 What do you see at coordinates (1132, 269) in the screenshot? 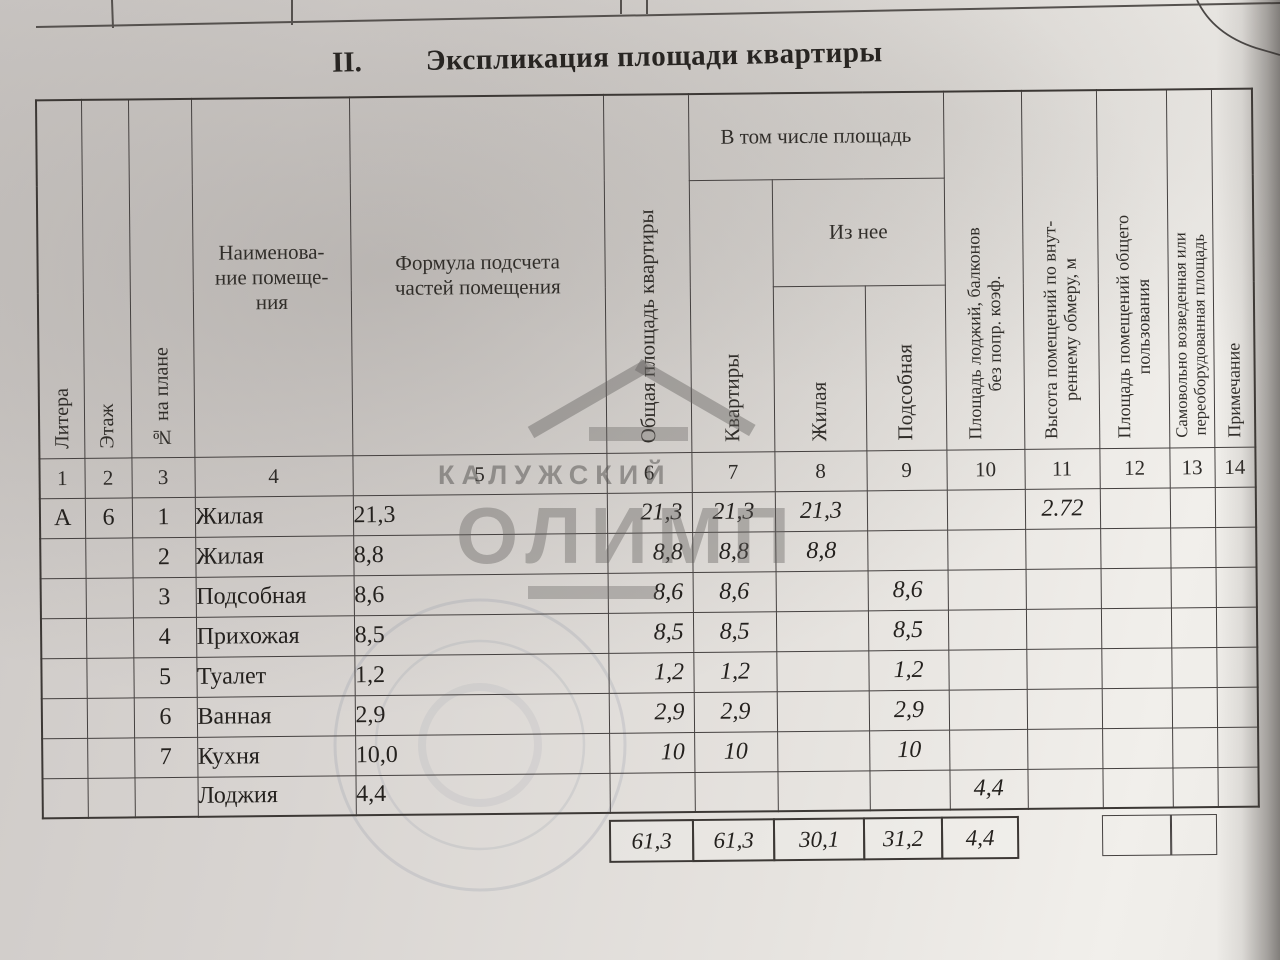
I see `header-common-area: Площадь помещений общего пользования` at bounding box center [1132, 269].